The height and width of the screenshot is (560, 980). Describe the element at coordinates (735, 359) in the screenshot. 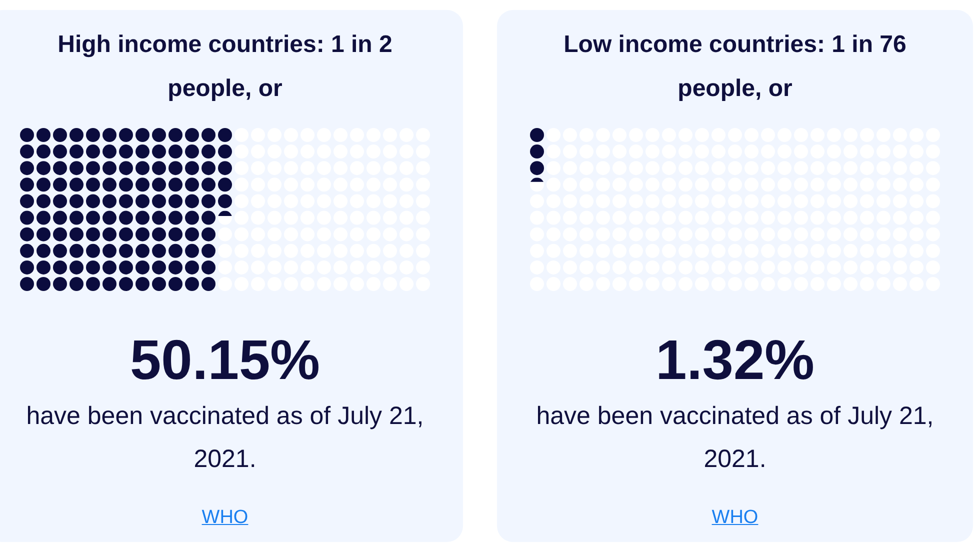

I see `data-label: 1.32%` at that location.